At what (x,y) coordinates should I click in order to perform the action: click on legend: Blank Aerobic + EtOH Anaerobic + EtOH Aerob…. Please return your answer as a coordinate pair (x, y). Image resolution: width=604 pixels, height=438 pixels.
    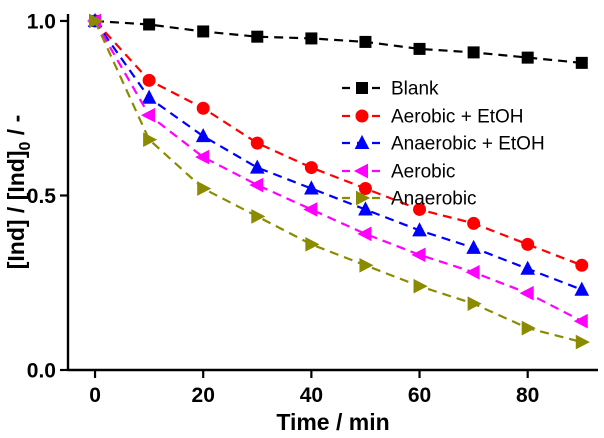
    Looking at the image, I should click on (443, 144).